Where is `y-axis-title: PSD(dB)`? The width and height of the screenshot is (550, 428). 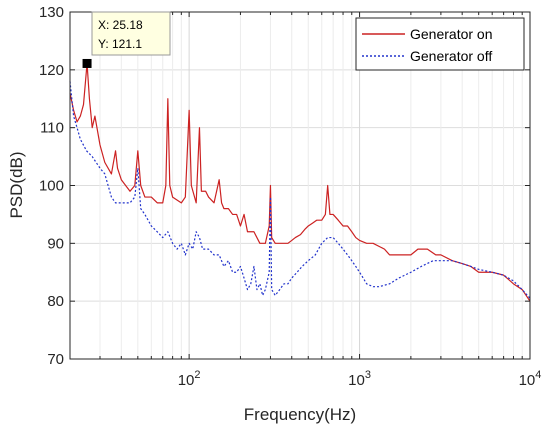 y-axis-title: PSD(dB) is located at coordinates (16, 184).